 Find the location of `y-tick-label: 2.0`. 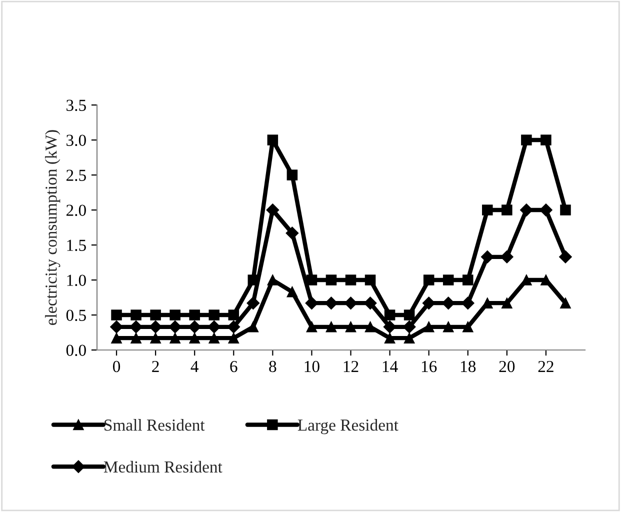

y-tick-label: 2.0 is located at coordinates (76, 210).